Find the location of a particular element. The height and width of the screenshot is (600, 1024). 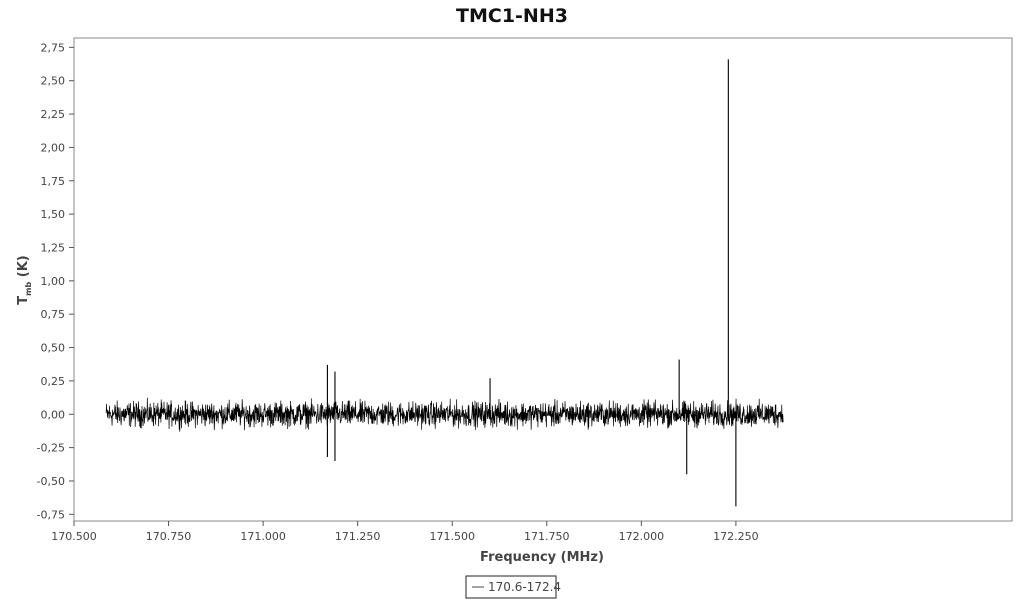

y-tick-label: 0,75 is located at coordinates (53, 314).